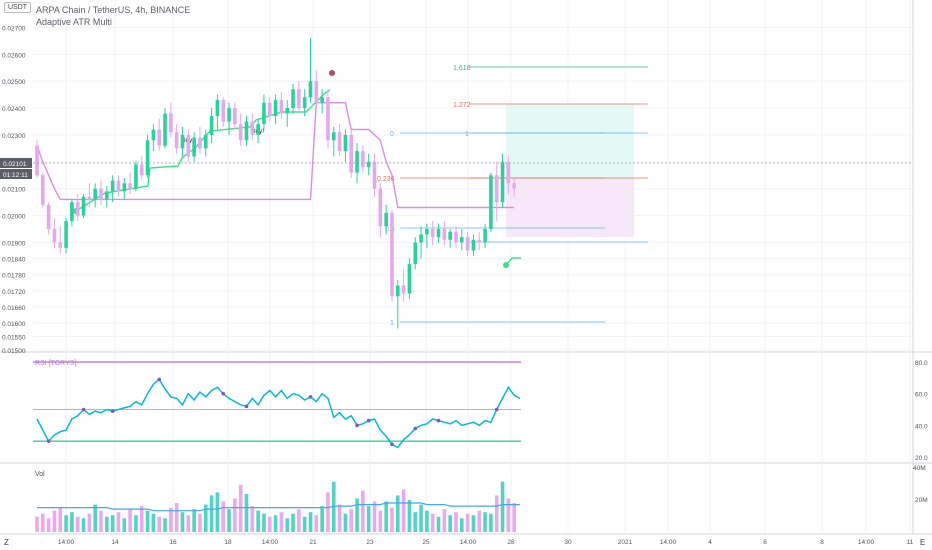  I want to click on rsi-tick-label: 20.0, so click(921, 458).